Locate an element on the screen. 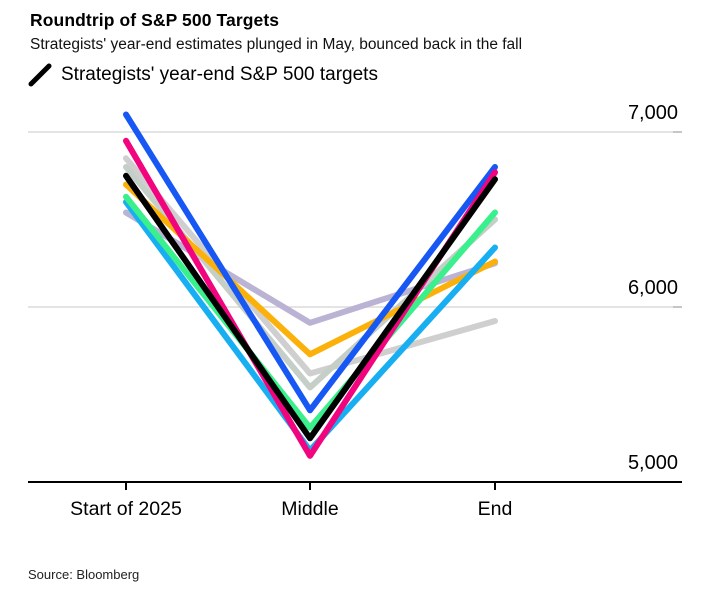  y-tick-label-6000: 6,000 is located at coordinates (653, 288).